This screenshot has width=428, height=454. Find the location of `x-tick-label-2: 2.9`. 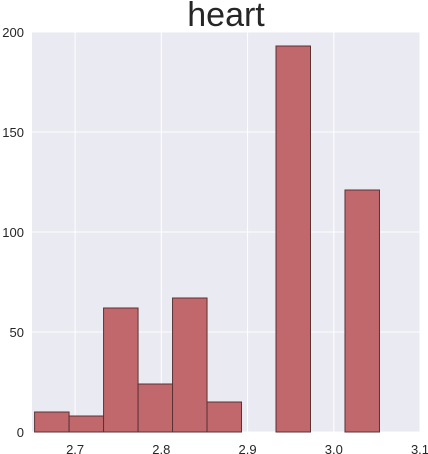

x-tick-label-2: 2.9 is located at coordinates (248, 448).